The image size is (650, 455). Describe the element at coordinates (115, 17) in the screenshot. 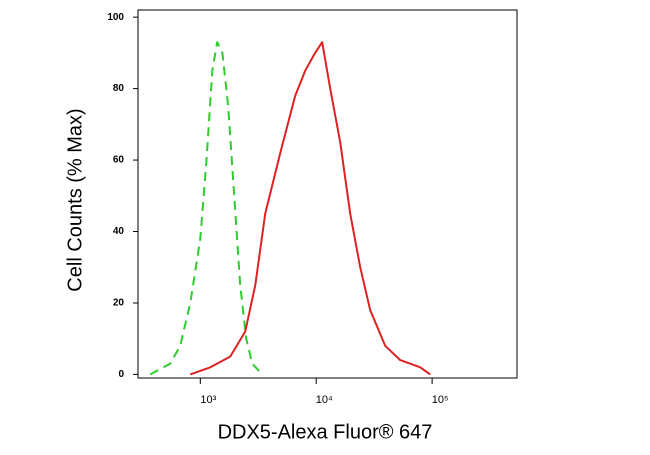

I see `y-tick-label: 100` at that location.